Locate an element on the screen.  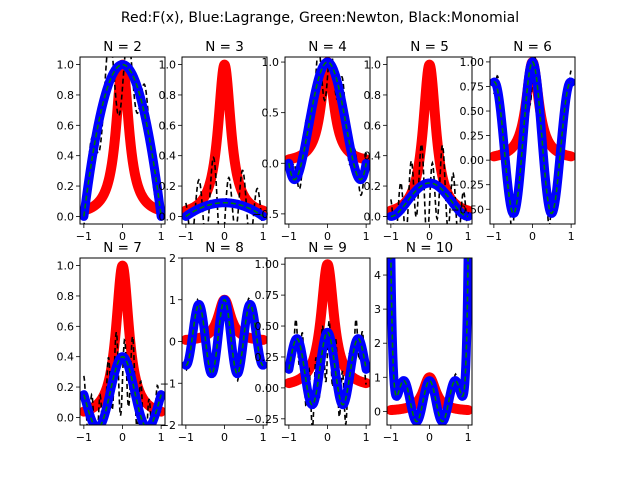
subplot-8: −1 0 1 −0.25 0.00 0.25 0.50 0.75 1.00 N = 9 is located at coordinates (308, 342).